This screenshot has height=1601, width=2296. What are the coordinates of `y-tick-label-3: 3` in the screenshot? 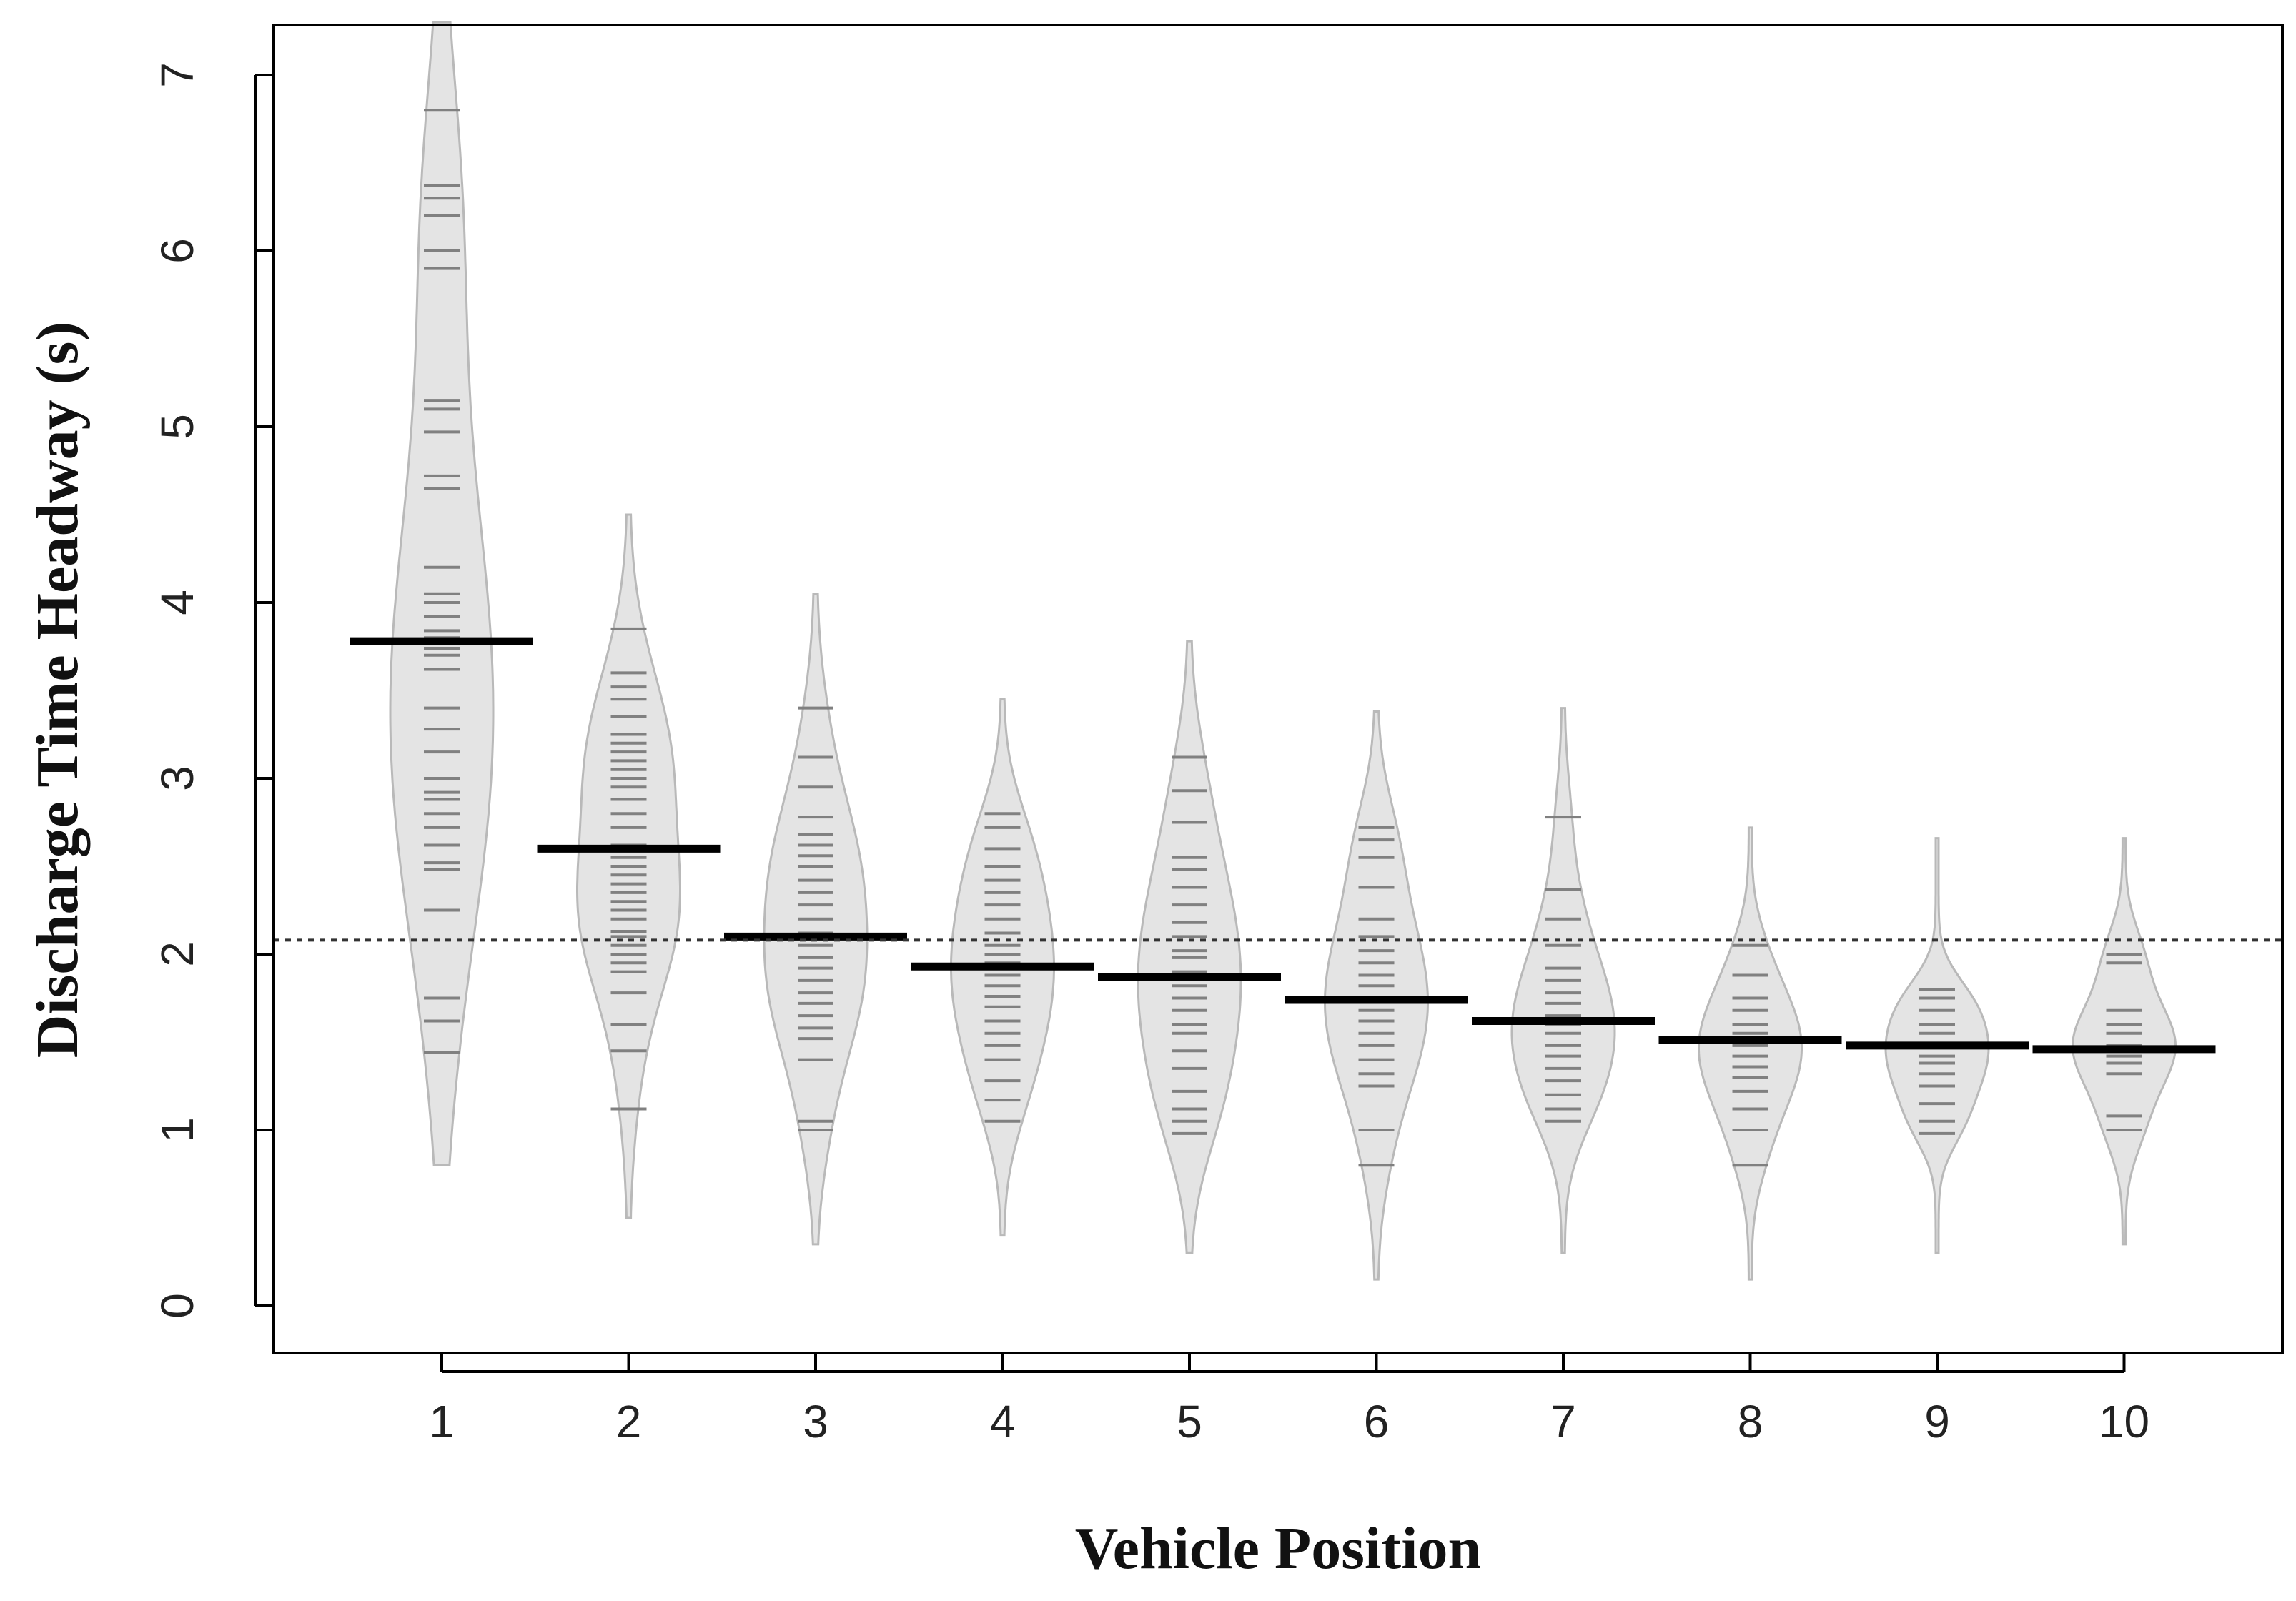 It's located at (177, 778).